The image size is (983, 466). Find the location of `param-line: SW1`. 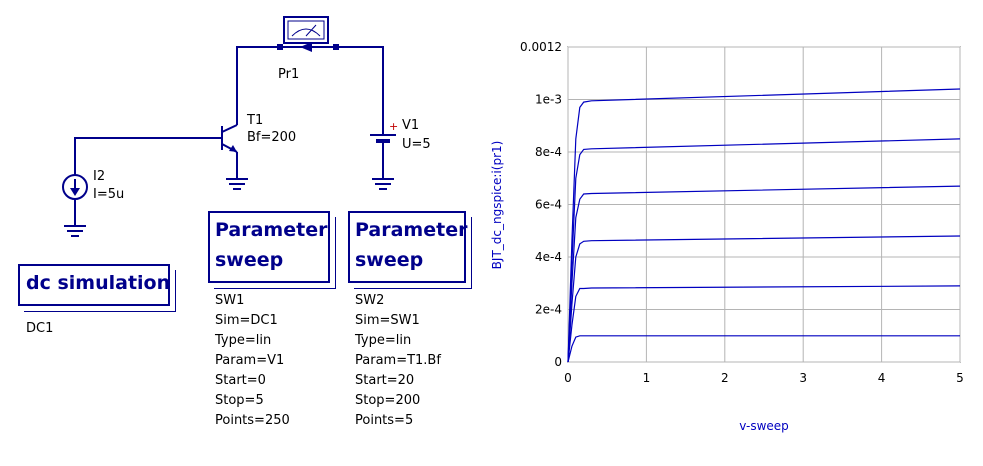

param-line: SW1 is located at coordinates (230, 300).